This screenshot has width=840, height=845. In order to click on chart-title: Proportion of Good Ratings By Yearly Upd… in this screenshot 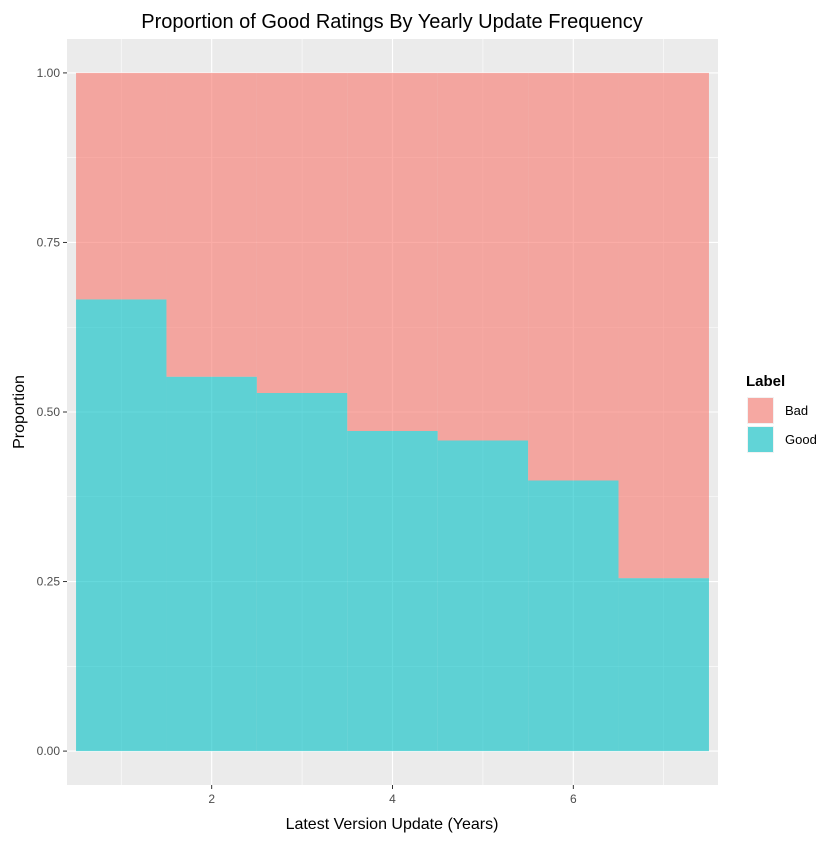, I will do `click(391, 22)`.